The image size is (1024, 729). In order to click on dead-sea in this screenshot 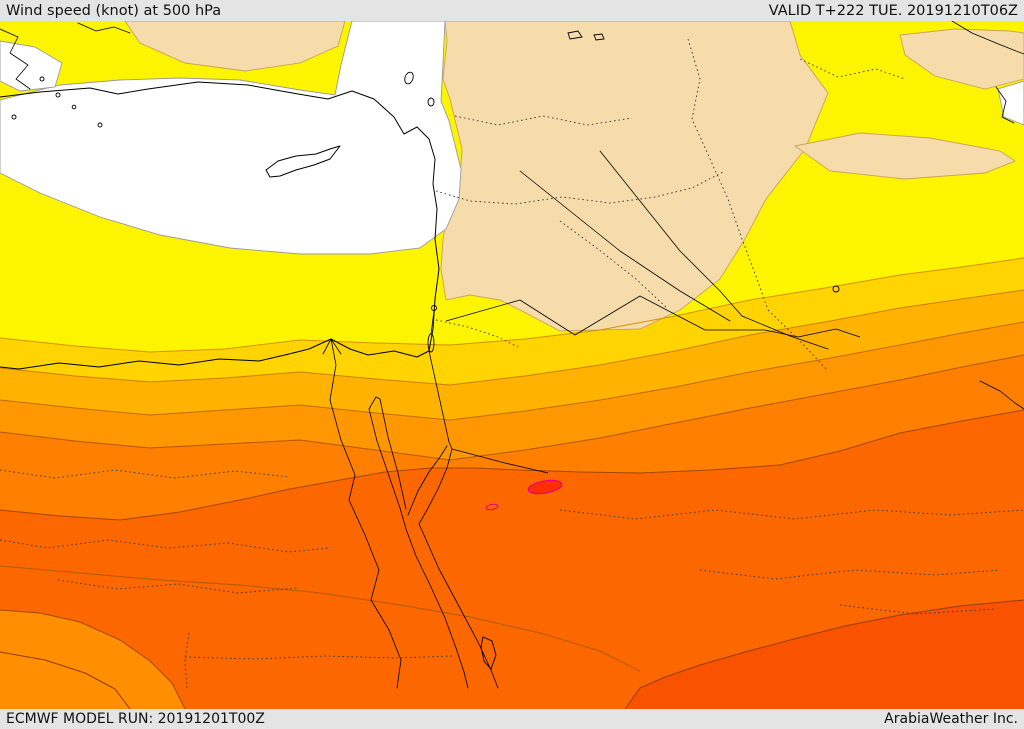, I will do `click(431, 343)`.